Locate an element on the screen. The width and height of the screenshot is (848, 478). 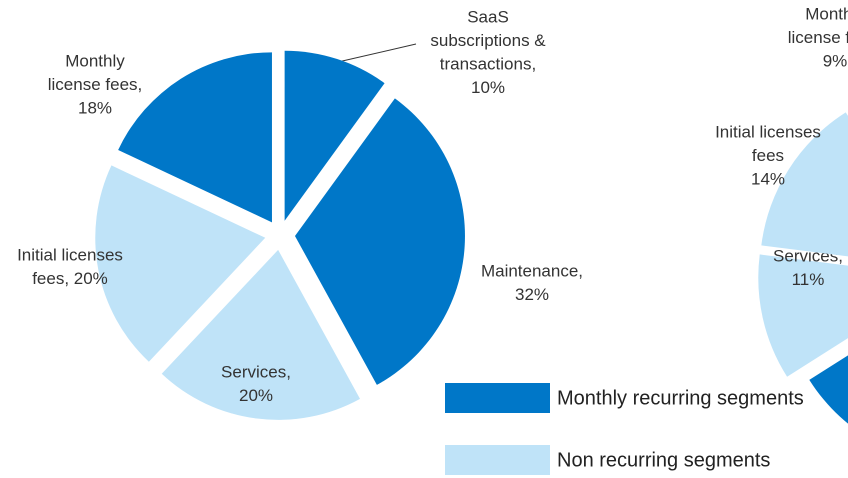
slice-label: transactions, is located at coordinates (488, 63).